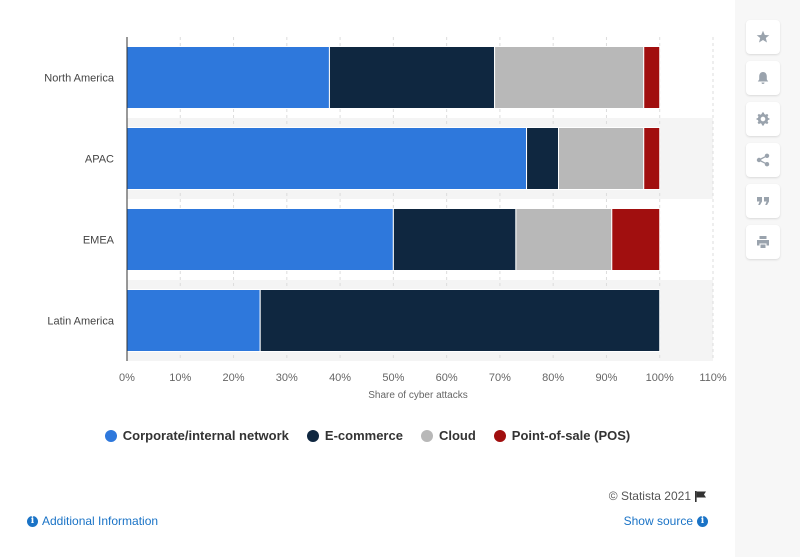 The height and width of the screenshot is (557, 800). What do you see at coordinates (553, 378) in the screenshot?
I see `x-tick-label: 80%` at bounding box center [553, 378].